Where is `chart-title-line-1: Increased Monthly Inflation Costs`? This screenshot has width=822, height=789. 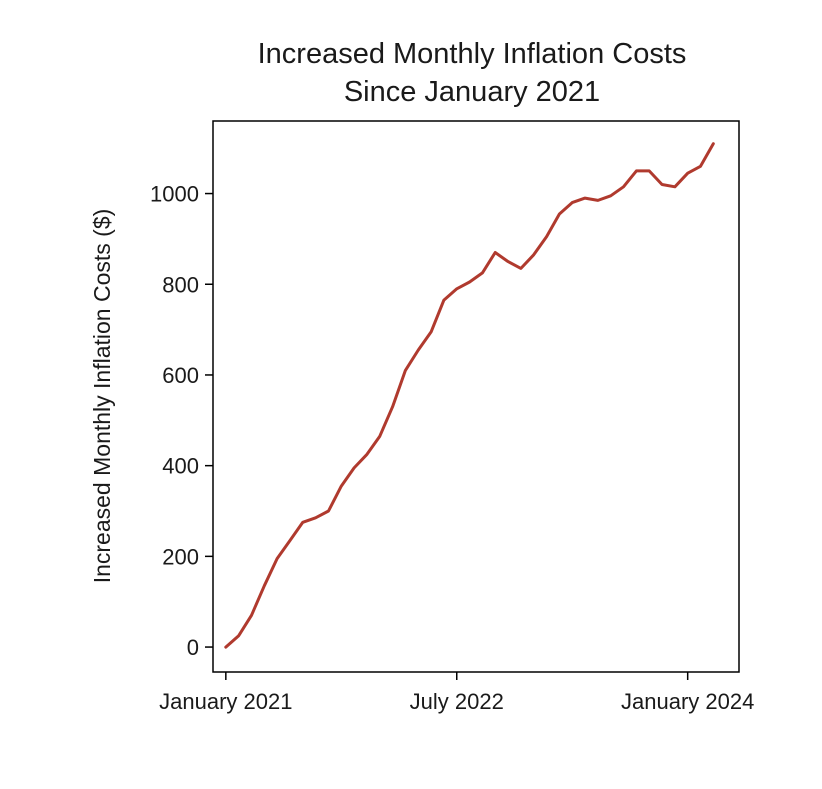 chart-title-line-1: Increased Monthly Inflation Costs is located at coordinates (472, 54).